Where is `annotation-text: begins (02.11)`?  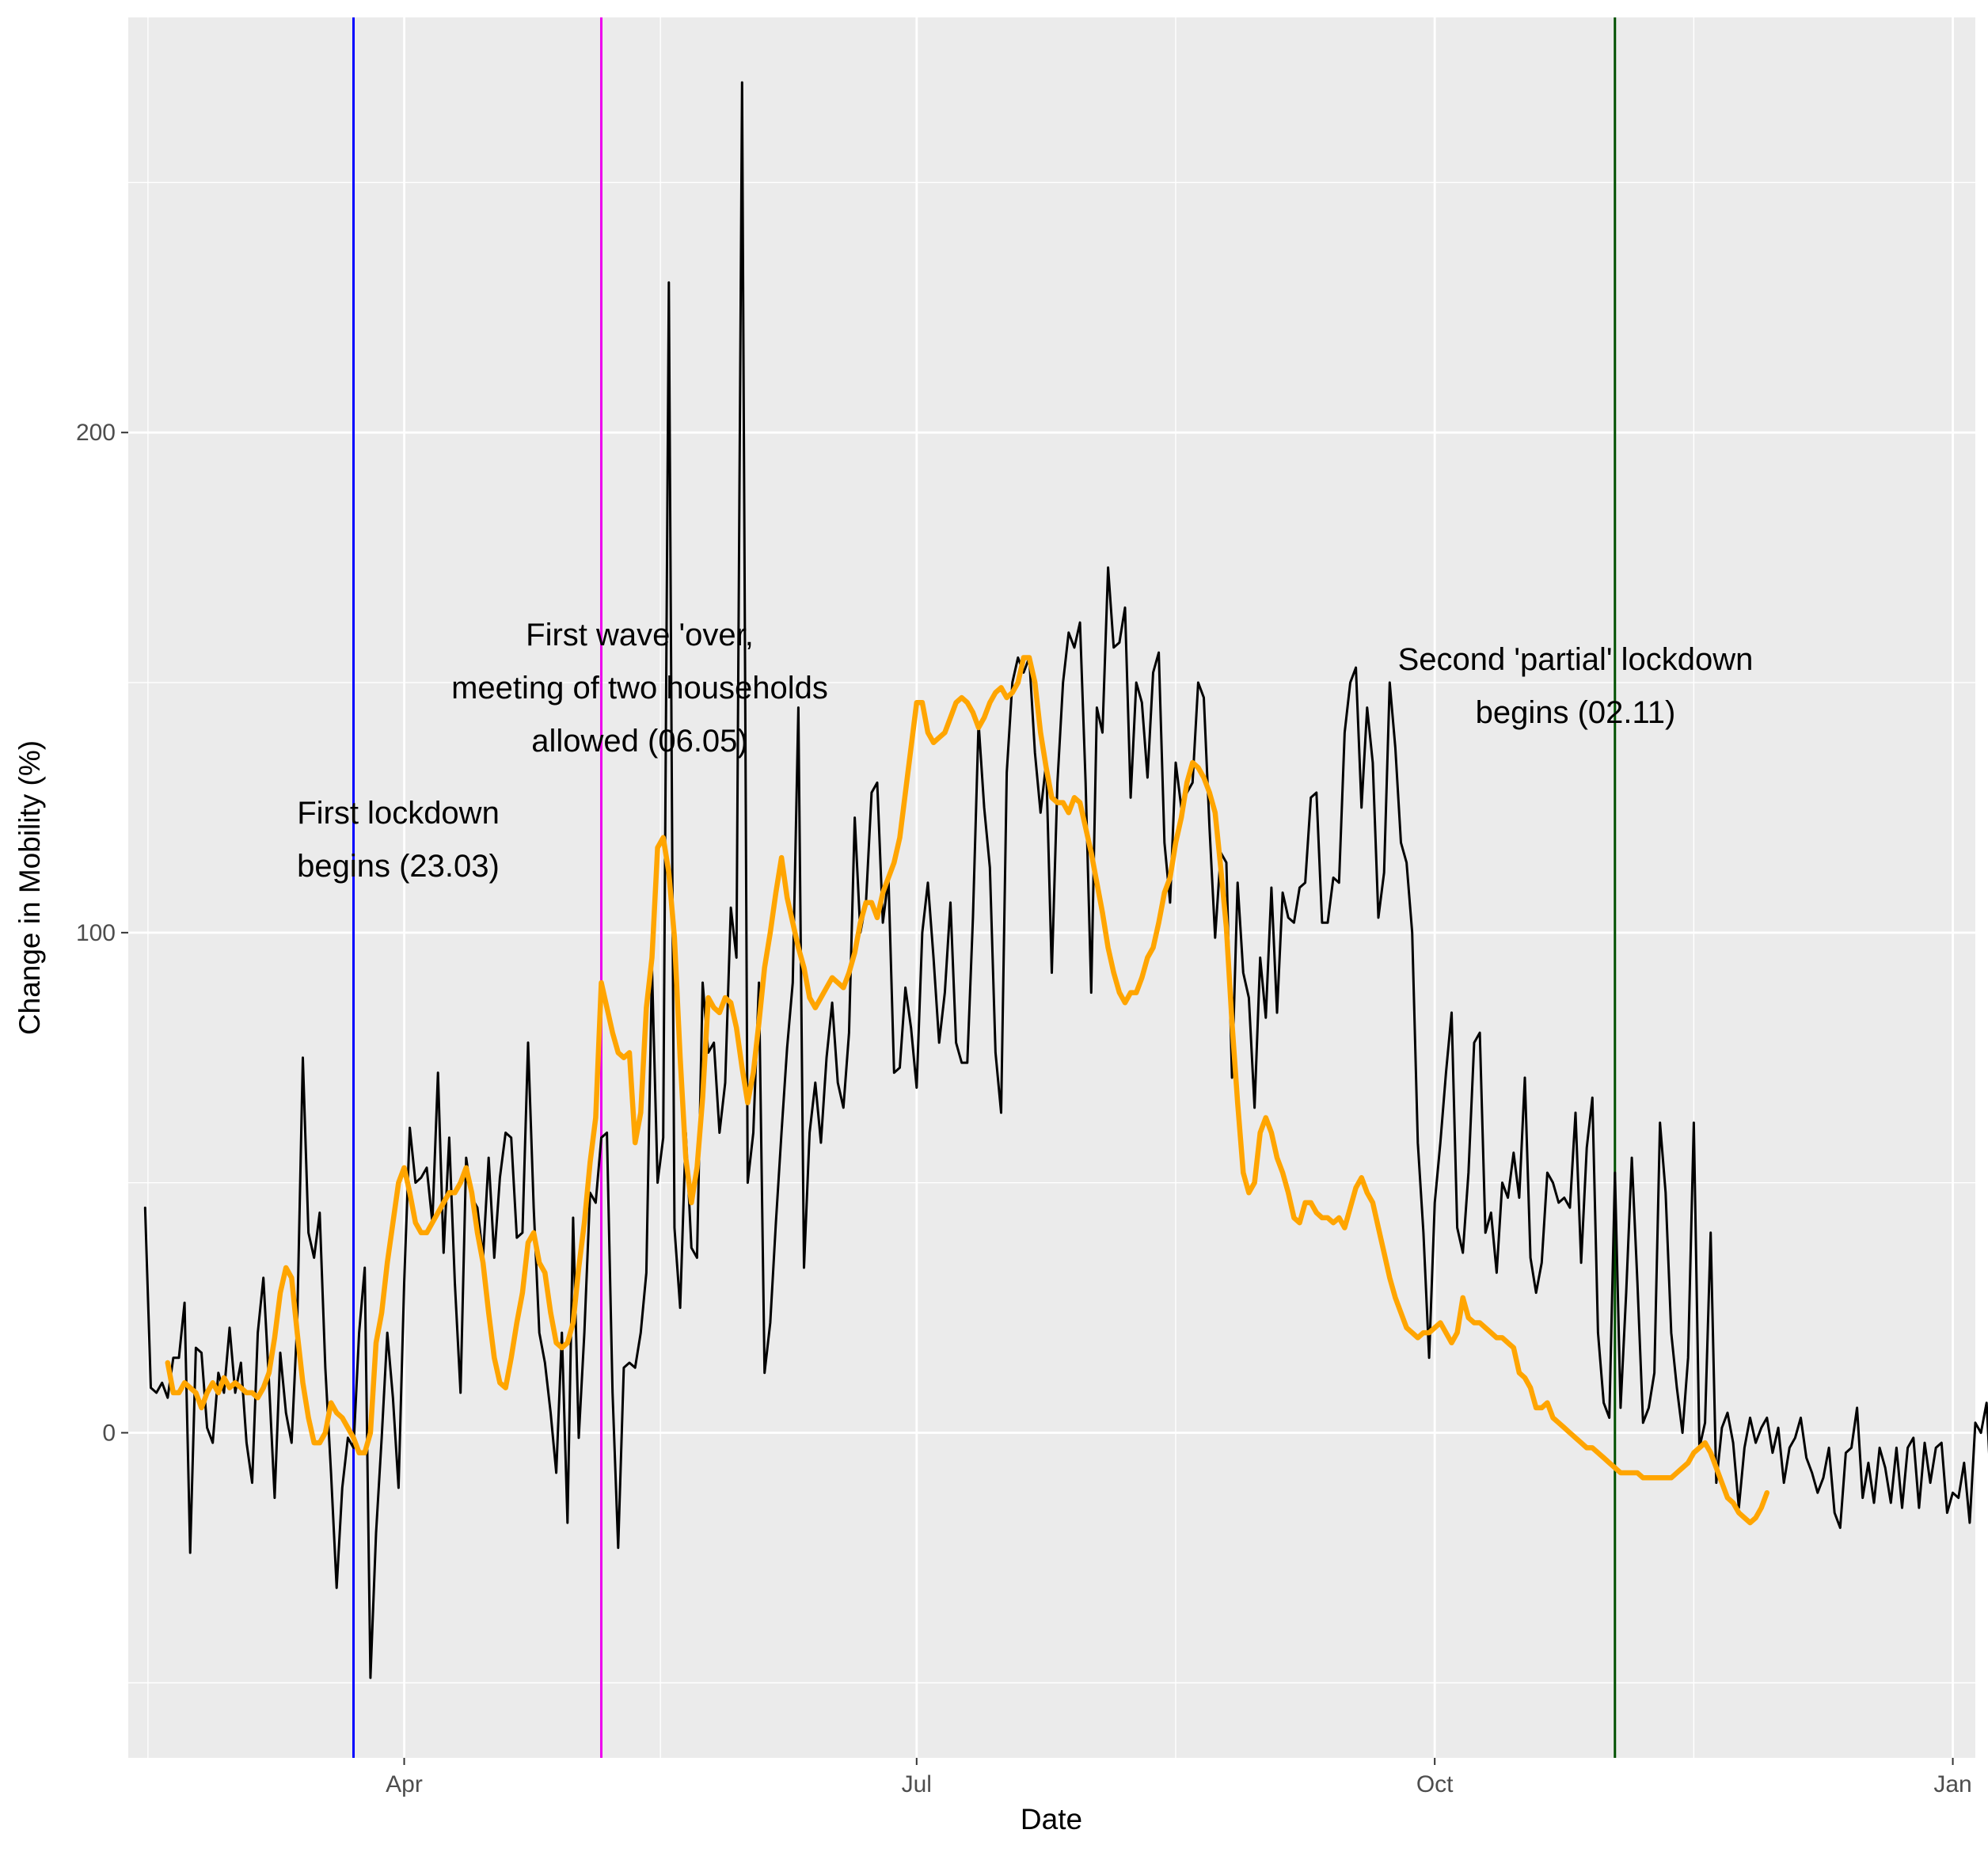
annotation-text: begins (02.11) is located at coordinates (1576, 712).